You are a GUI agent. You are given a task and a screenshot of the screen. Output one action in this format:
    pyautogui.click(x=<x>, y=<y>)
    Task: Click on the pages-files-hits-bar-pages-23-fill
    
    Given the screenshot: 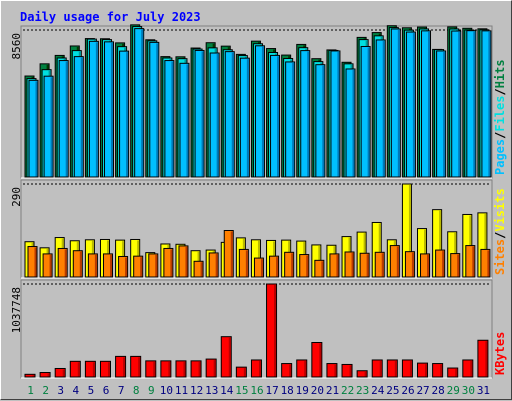 What is the action you would take?
    pyautogui.click(x=365, y=111)
    